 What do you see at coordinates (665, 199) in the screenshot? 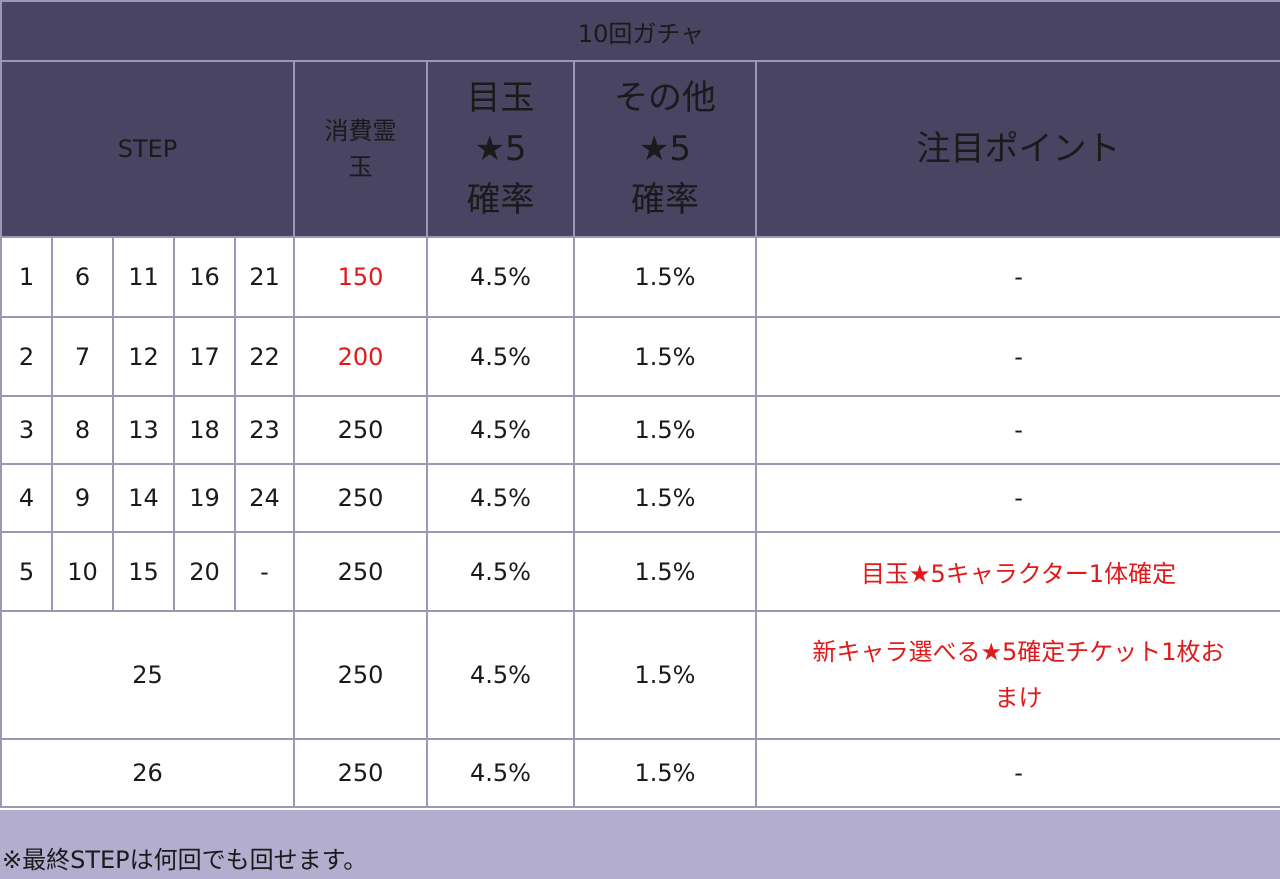
I see `header-other-line3: 確率` at bounding box center [665, 199].